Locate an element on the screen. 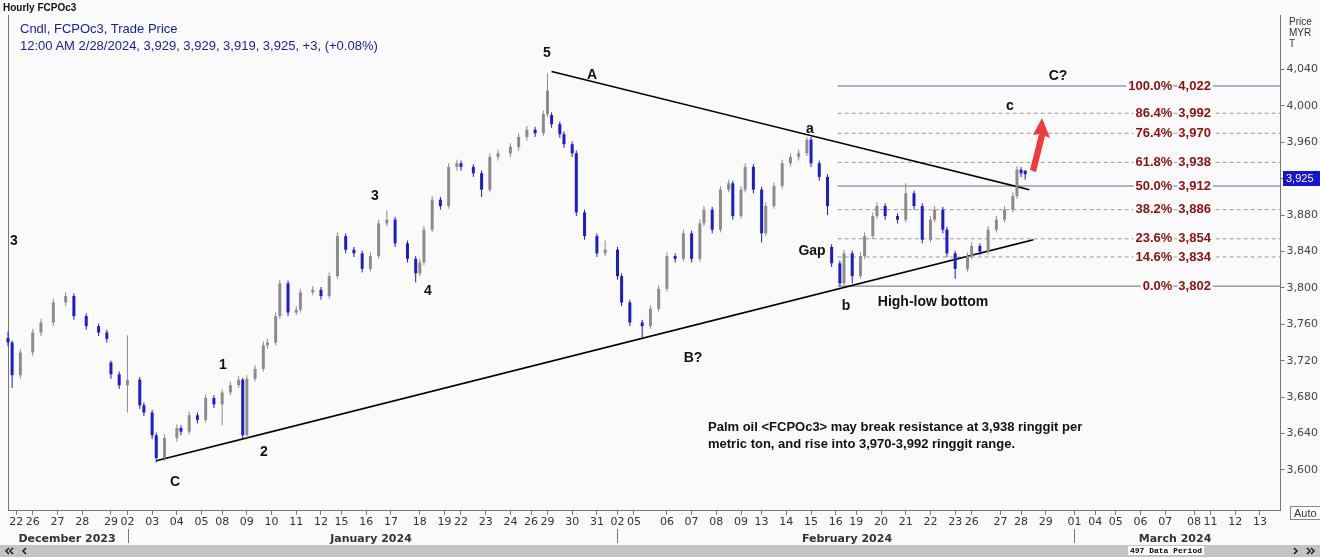 The height and width of the screenshot is (557, 1320). x-tick-label: 23 is located at coordinates (485, 522).